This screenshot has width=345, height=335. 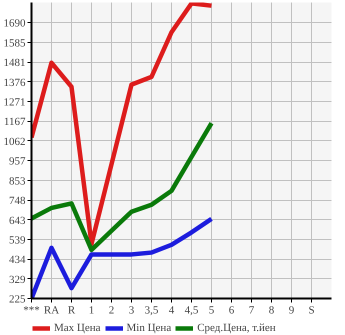 What do you see at coordinates (17, 260) in the screenshot?
I see `y-tick-label: 434` at bounding box center [17, 260].